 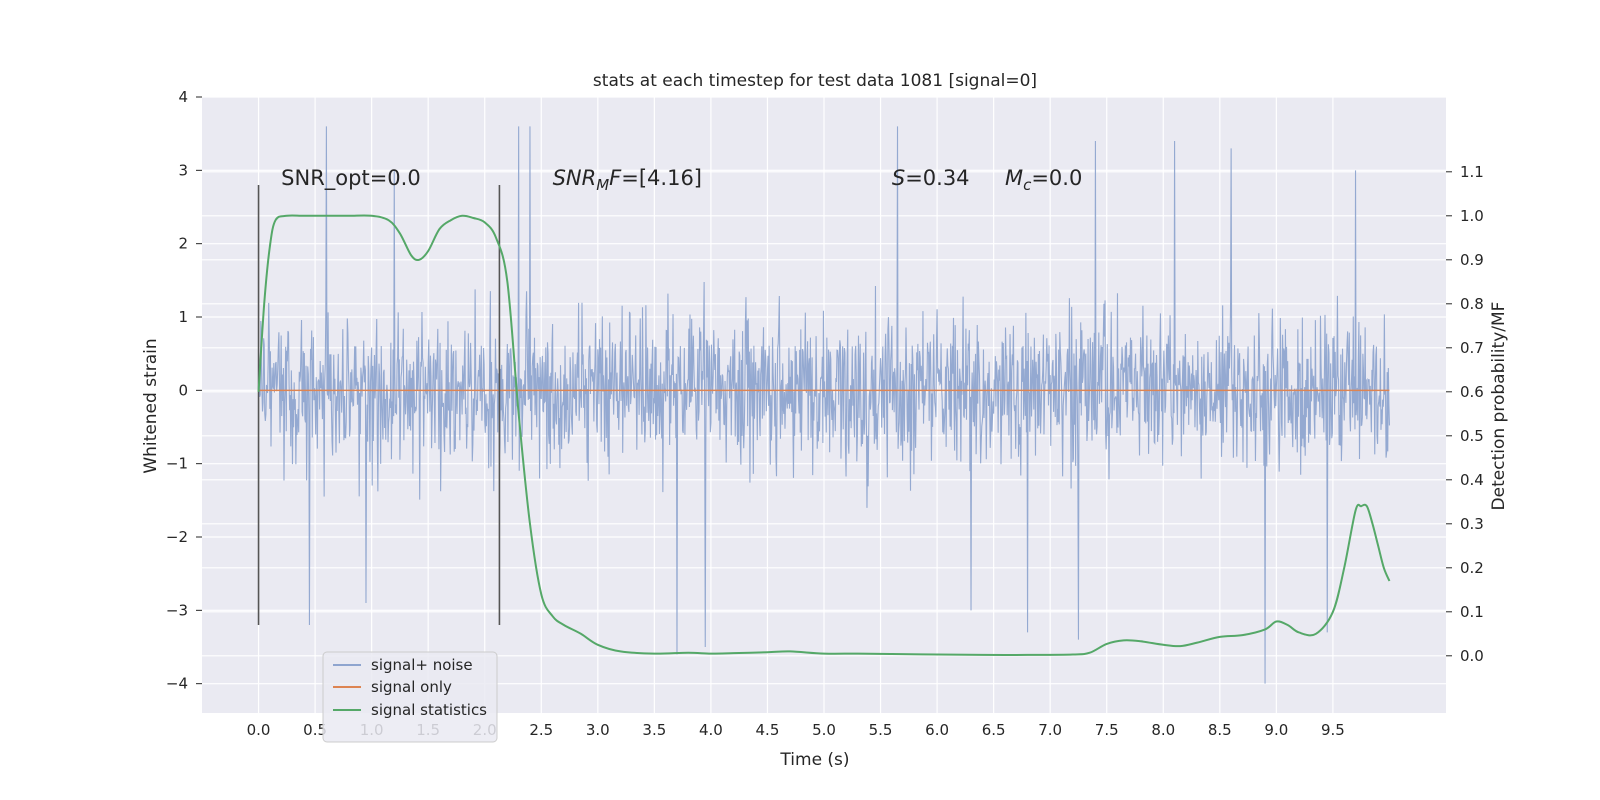 I want to click on y-tick-label: −2, so click(x=177, y=537).